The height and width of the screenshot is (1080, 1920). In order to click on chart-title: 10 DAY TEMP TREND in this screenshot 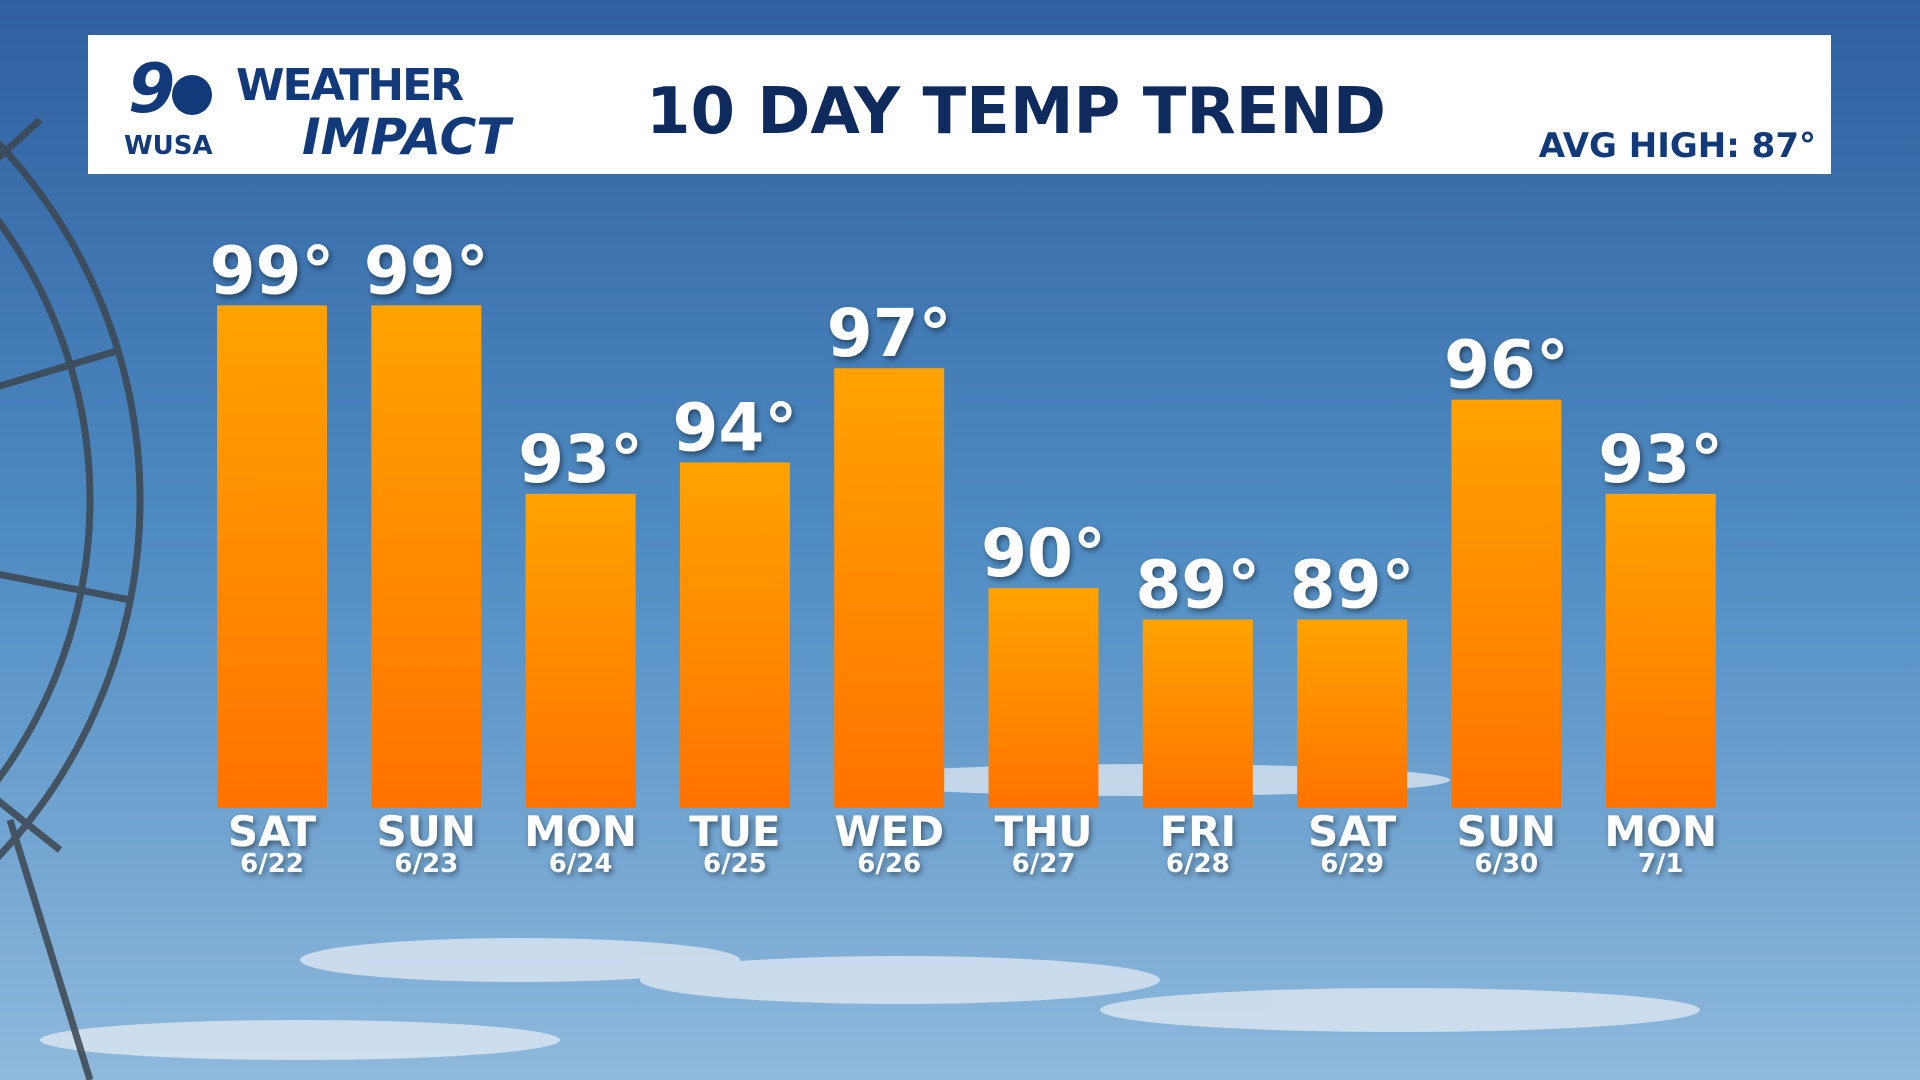, I will do `click(1016, 112)`.